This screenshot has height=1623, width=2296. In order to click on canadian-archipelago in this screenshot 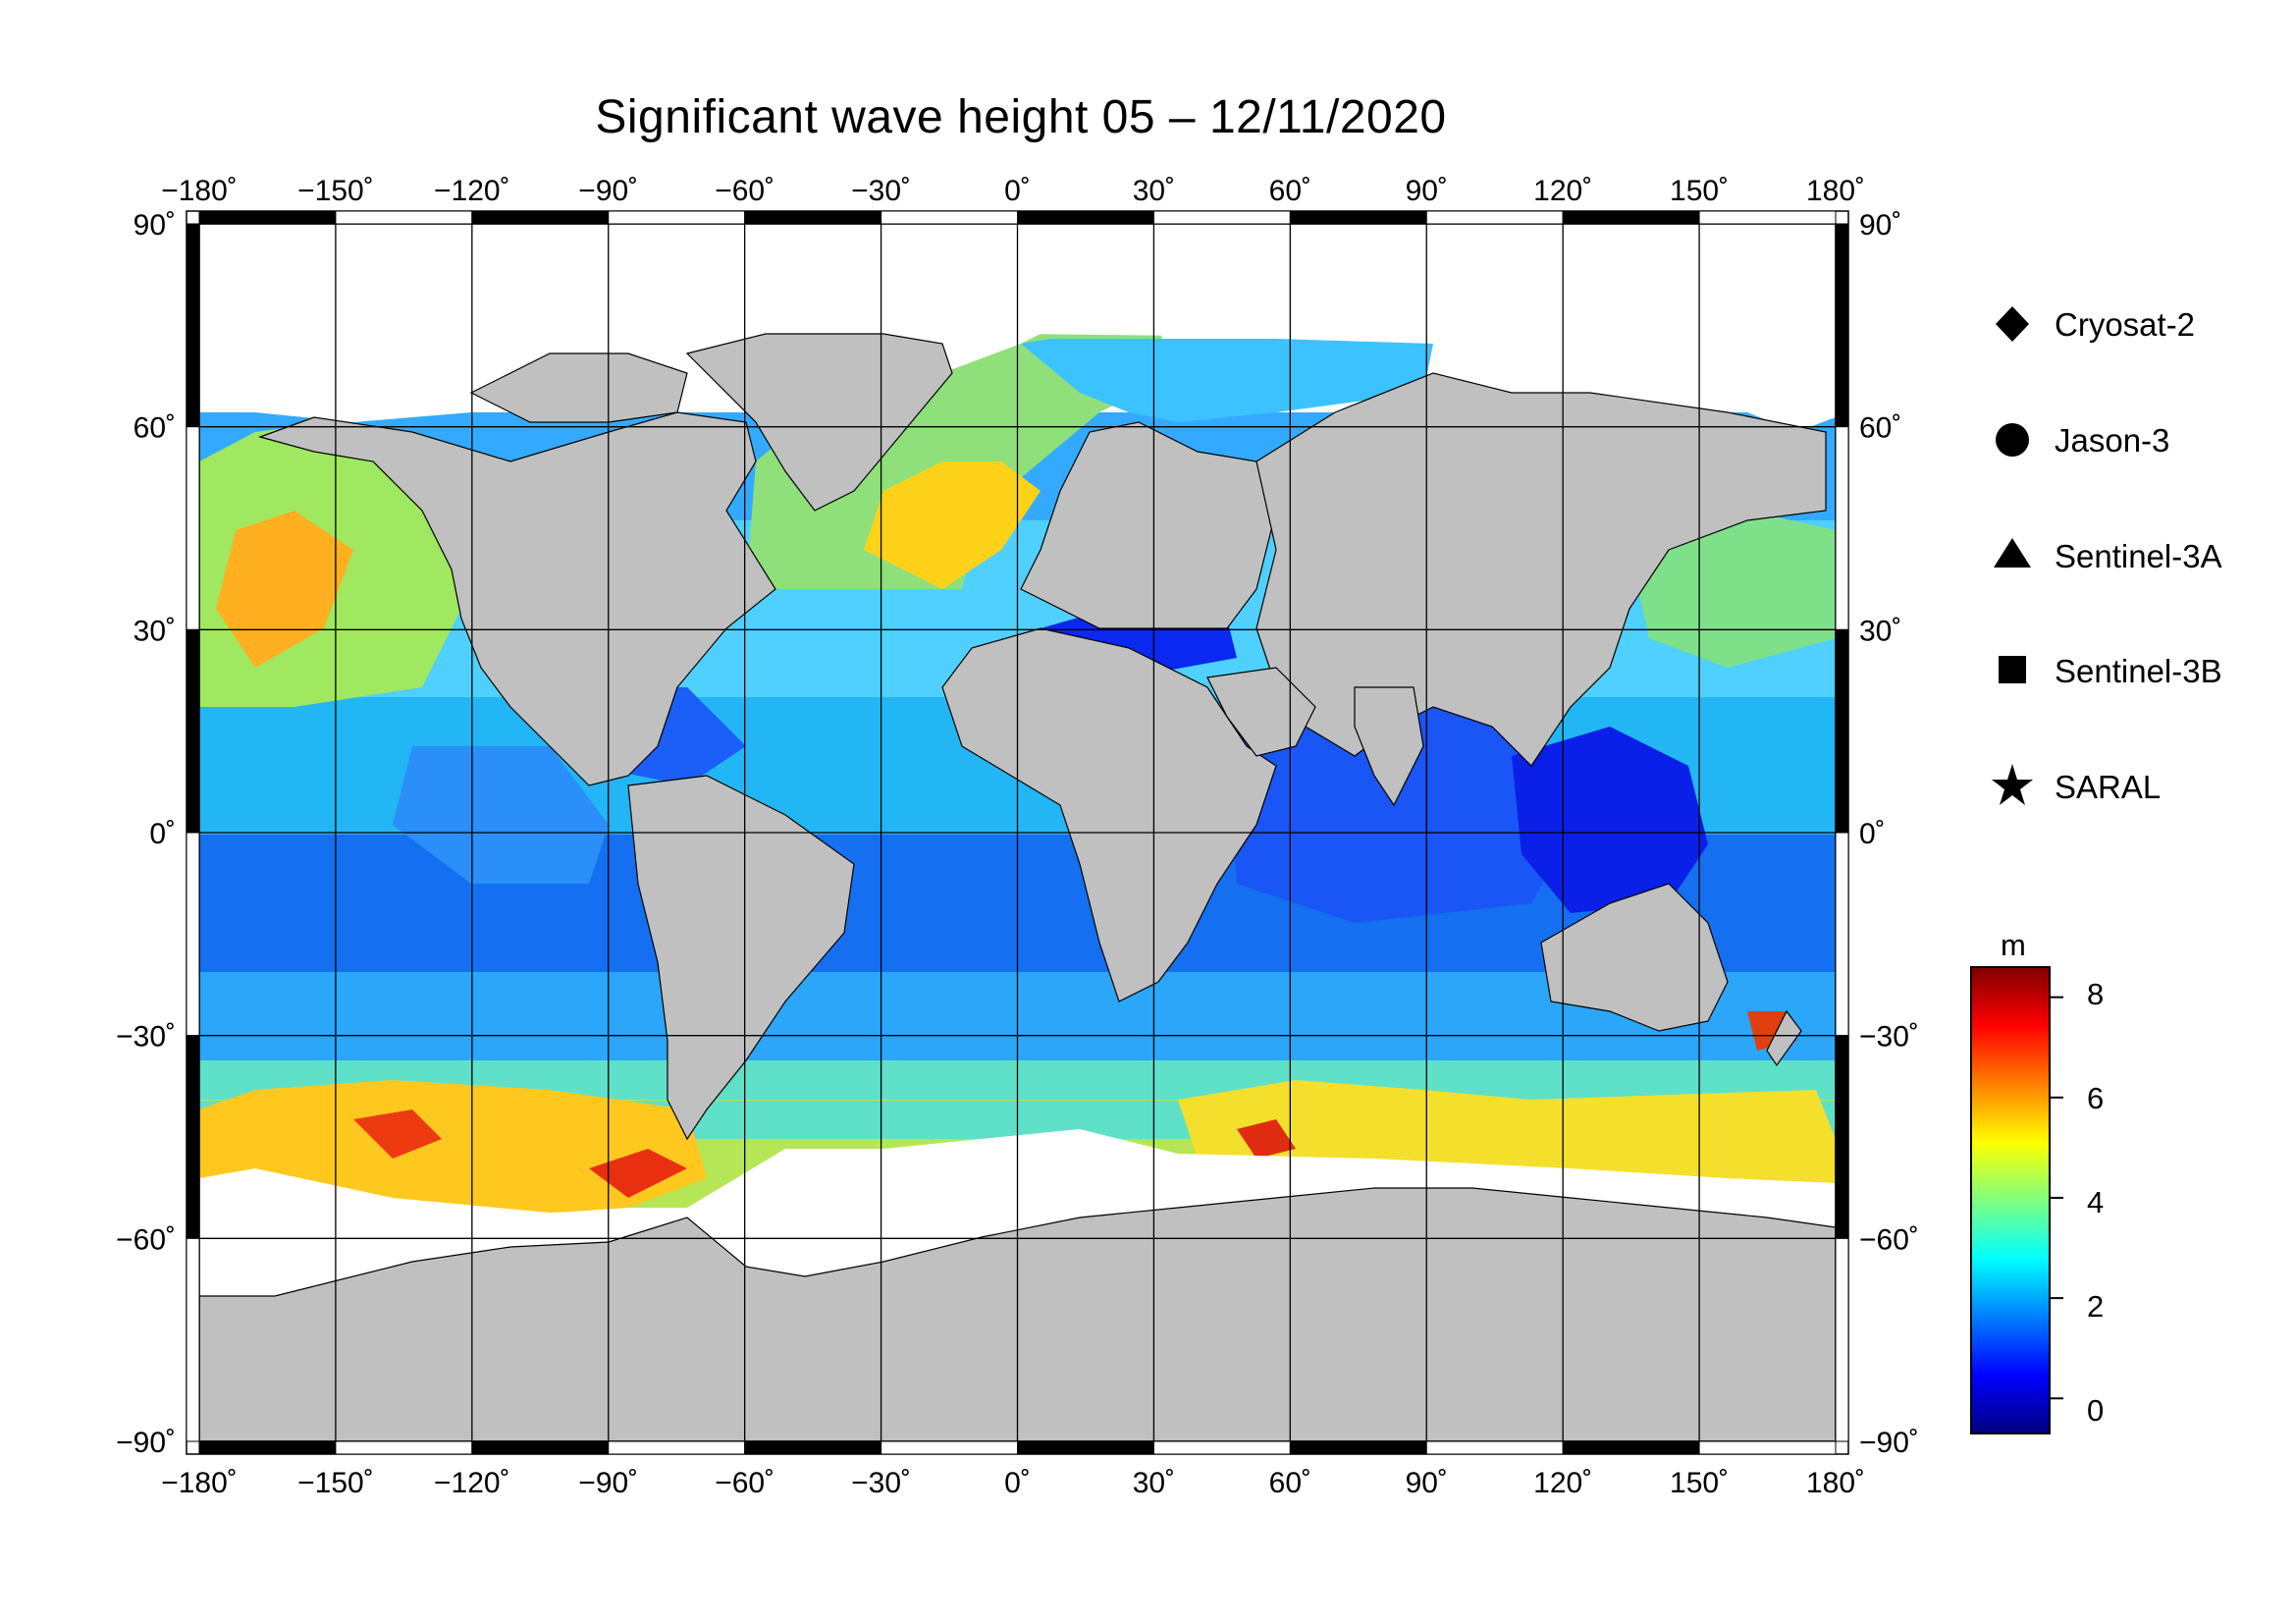, I will do `click(579, 388)`.